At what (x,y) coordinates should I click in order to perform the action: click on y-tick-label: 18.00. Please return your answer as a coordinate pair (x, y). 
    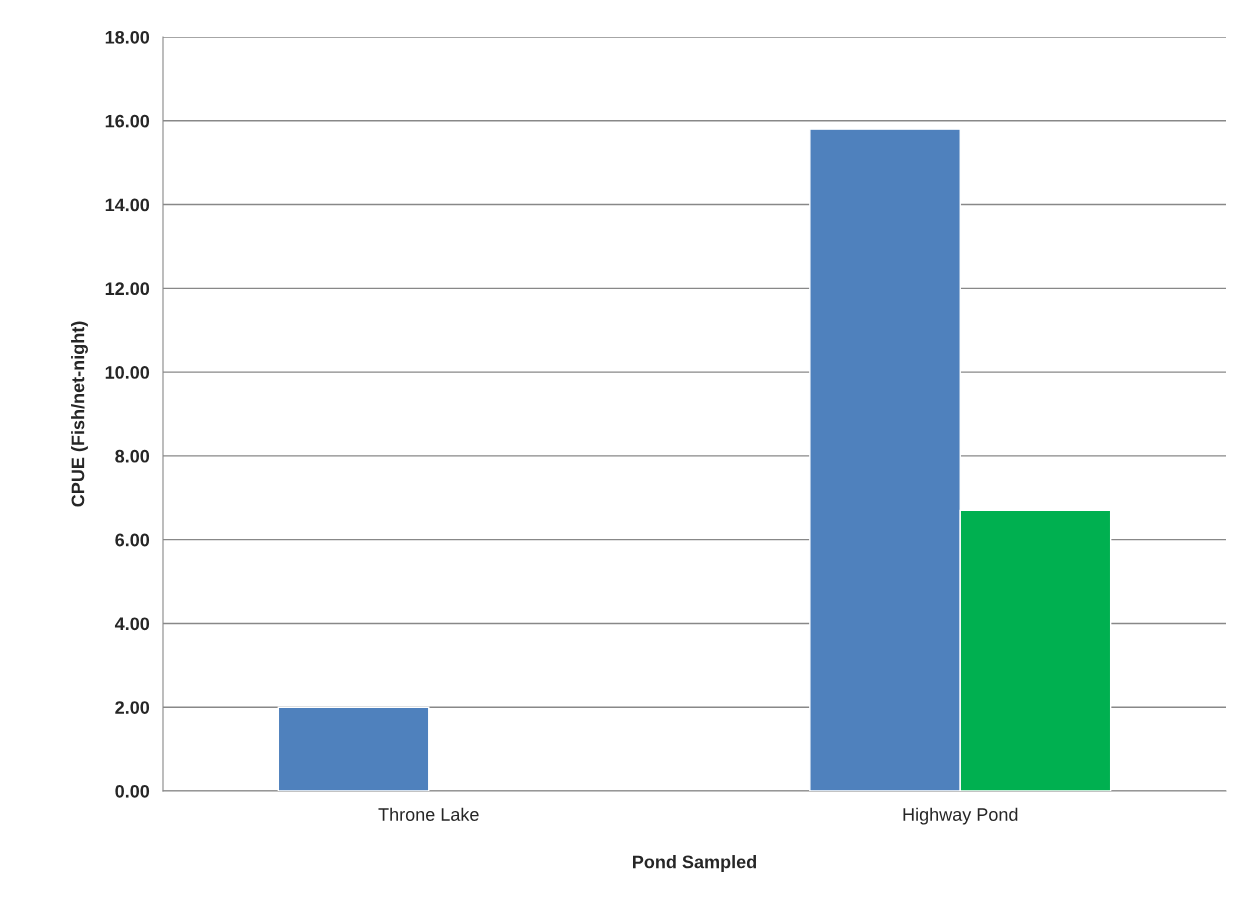
    Looking at the image, I should click on (127, 37).